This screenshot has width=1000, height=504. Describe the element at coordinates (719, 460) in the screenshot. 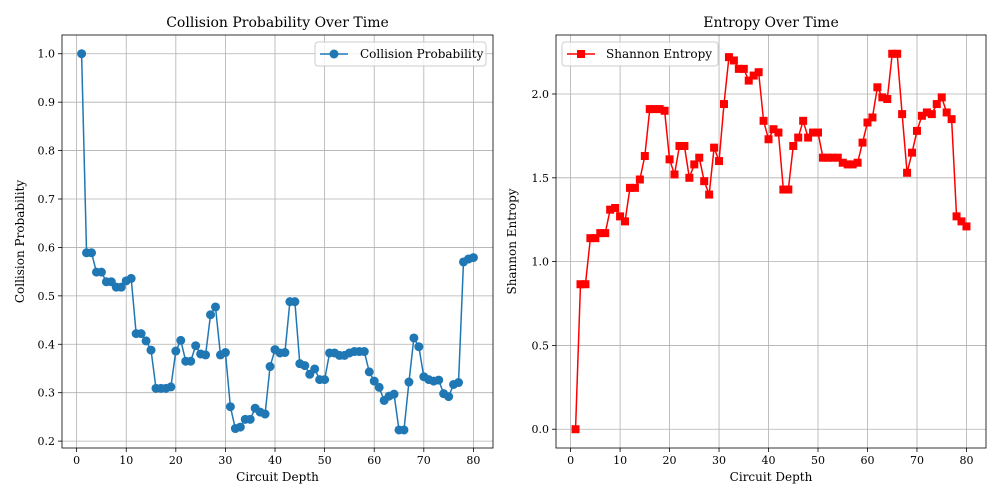

I see `x-tick-label: 30` at that location.